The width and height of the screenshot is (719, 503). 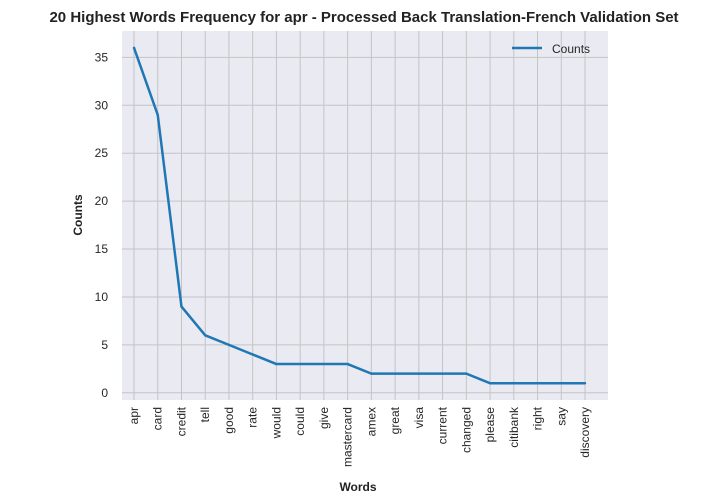 I want to click on x-tick-label: current, so click(x=443, y=425).